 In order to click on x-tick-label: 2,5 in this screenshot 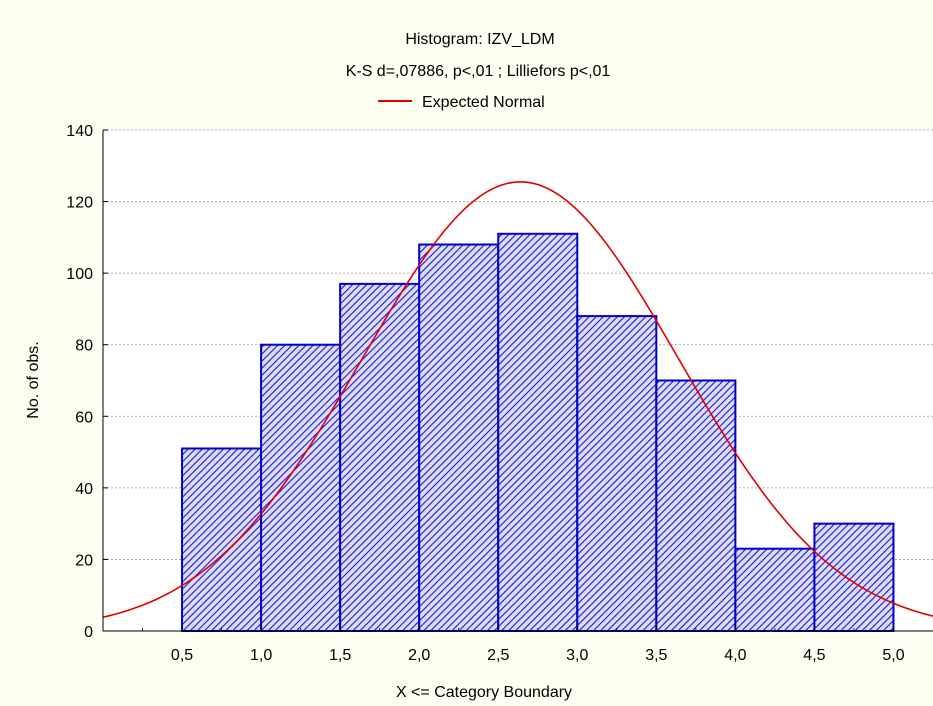, I will do `click(498, 655)`.